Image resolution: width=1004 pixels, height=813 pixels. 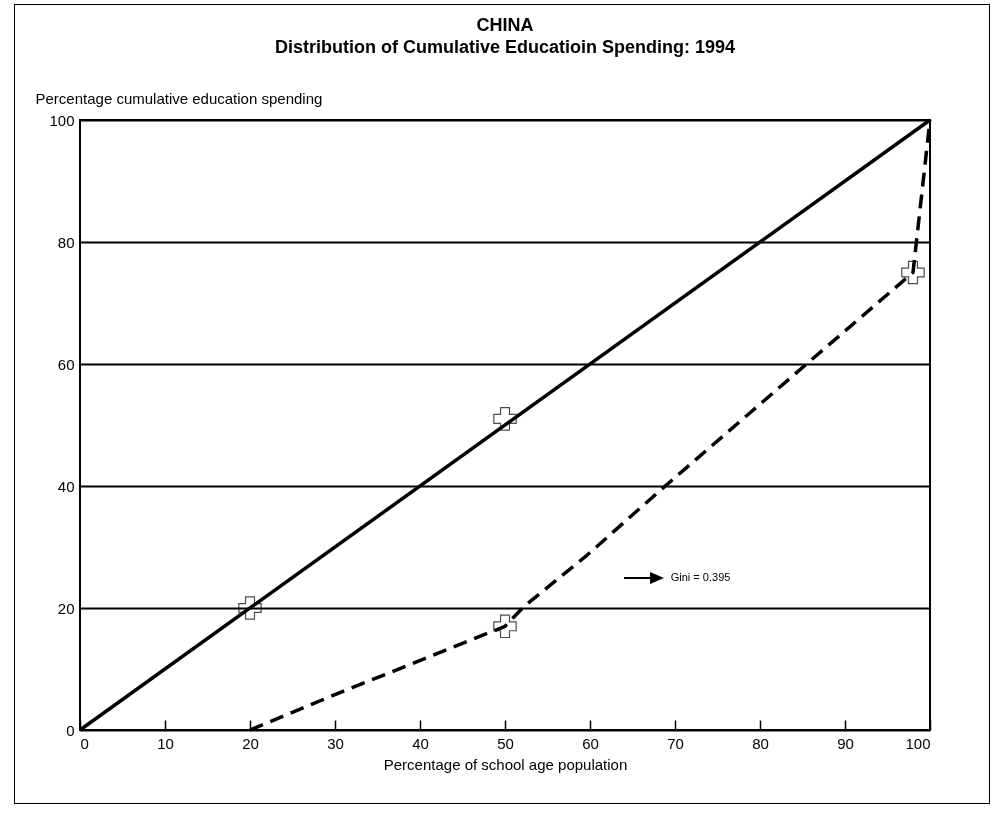 What do you see at coordinates (505, 743) in the screenshot?
I see `x-tick-label: 50` at bounding box center [505, 743].